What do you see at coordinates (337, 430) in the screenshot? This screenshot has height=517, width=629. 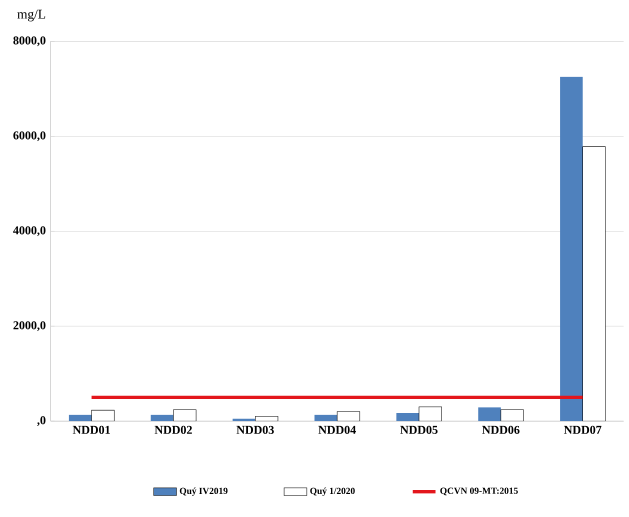 I see `x-tick-label: NDD04` at bounding box center [337, 430].